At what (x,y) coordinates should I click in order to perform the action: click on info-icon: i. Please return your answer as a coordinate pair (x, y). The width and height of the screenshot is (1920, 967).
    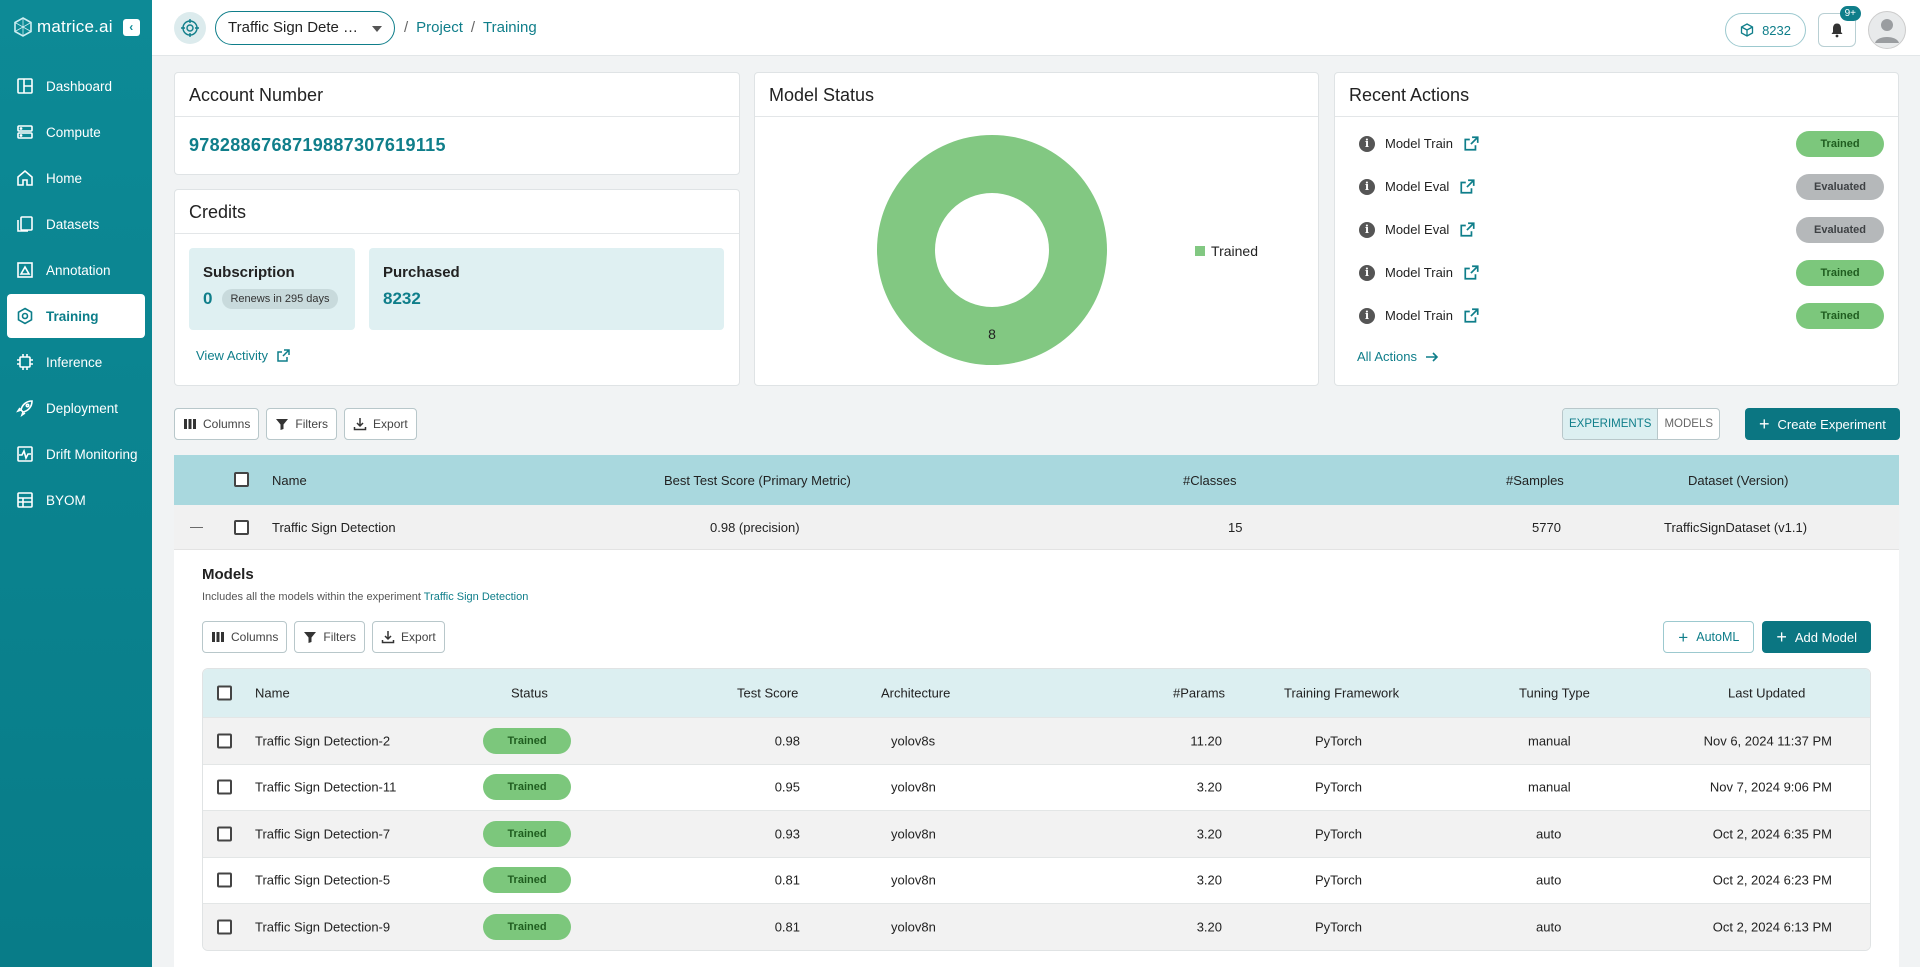
    Looking at the image, I should click on (1367, 272).